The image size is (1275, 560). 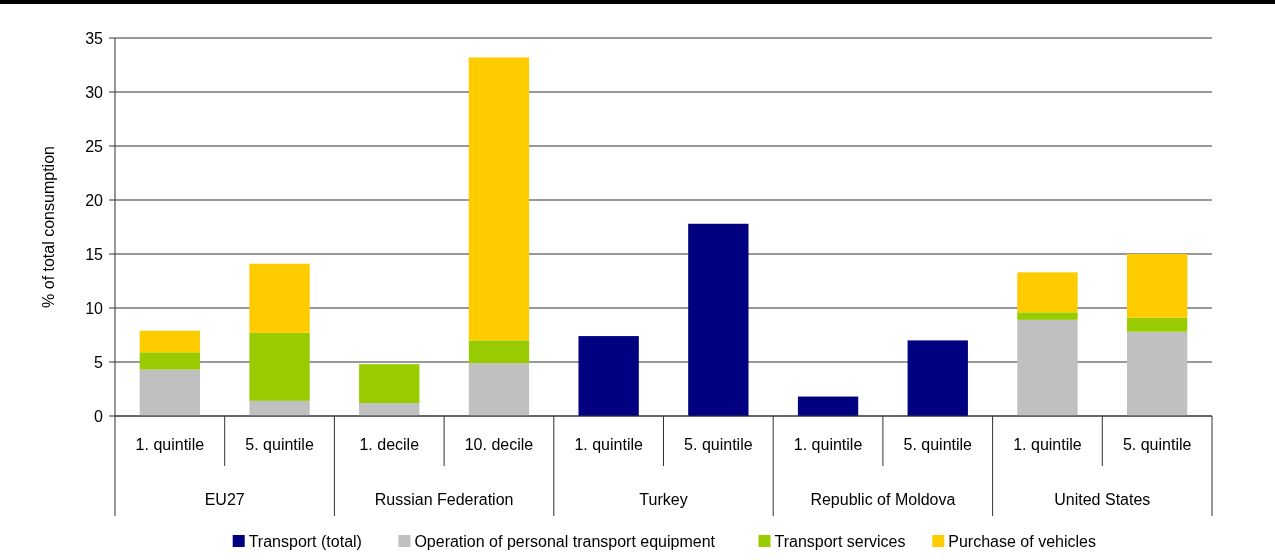 What do you see at coordinates (663, 499) in the screenshot?
I see `text: Turkey` at bounding box center [663, 499].